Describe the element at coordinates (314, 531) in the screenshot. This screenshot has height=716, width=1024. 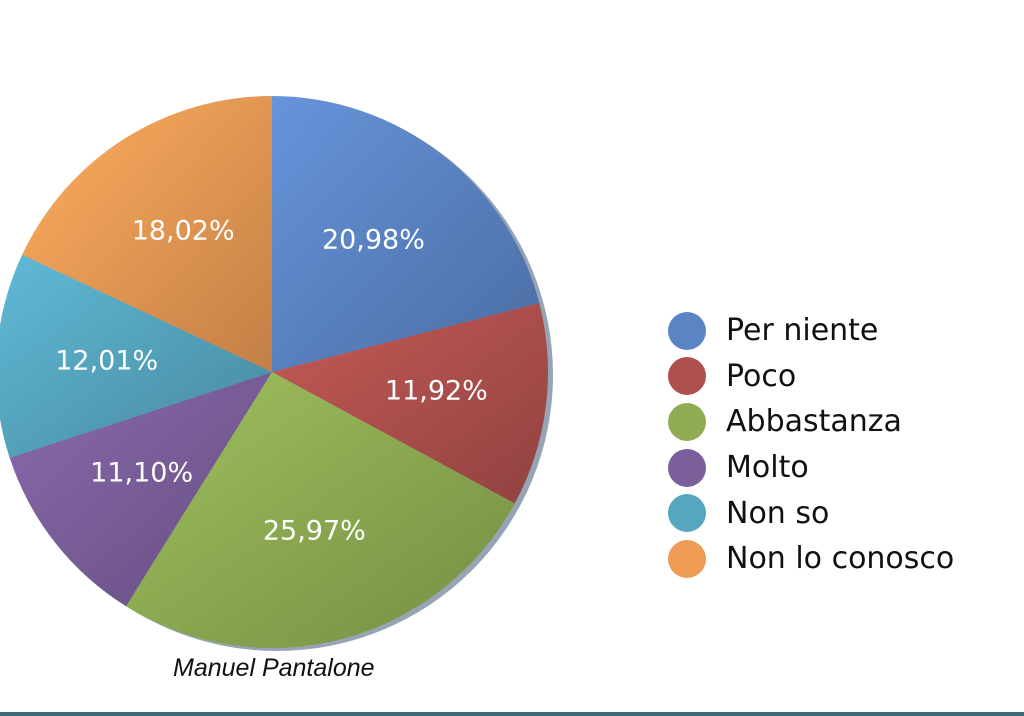
I see `slice-percentage-label: 25,97%` at that location.